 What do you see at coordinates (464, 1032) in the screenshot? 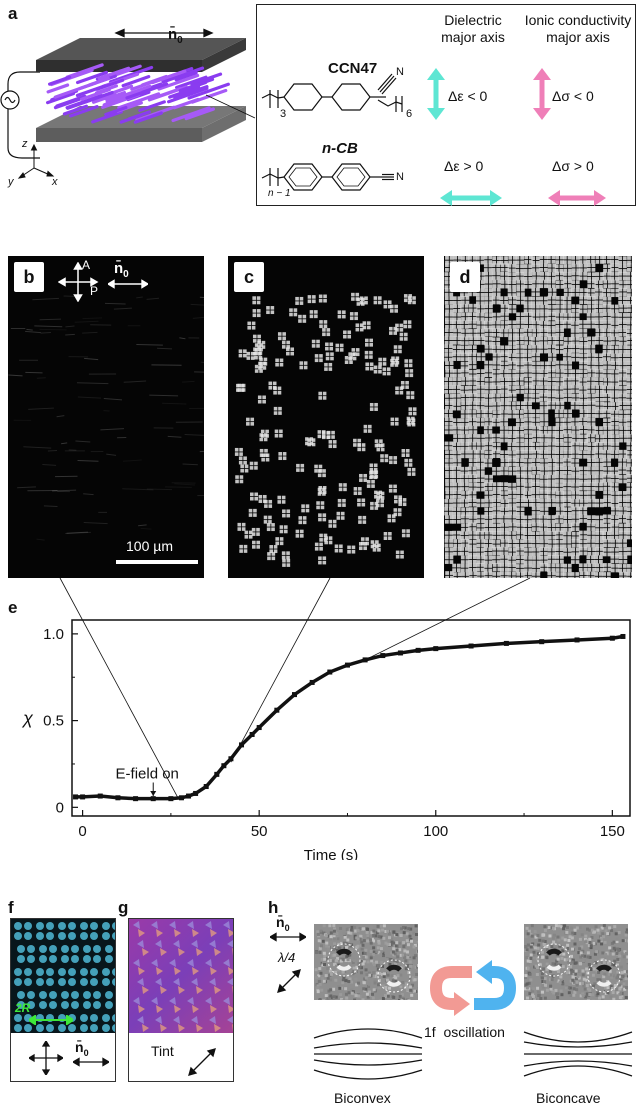
I see `oscillation-label: 1f oscillation` at bounding box center [464, 1032].